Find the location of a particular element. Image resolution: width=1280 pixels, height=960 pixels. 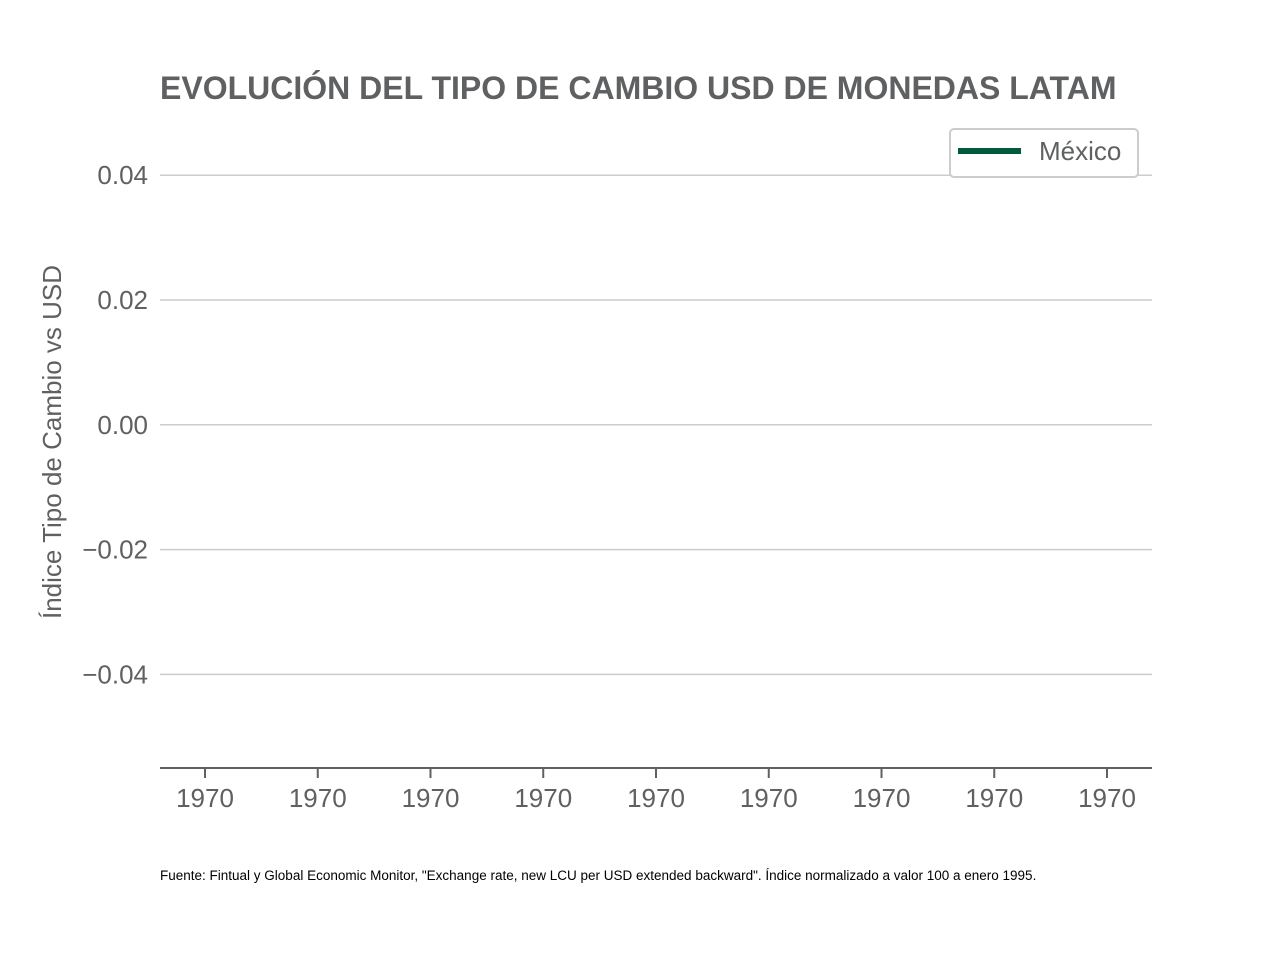

x-ticks: 1970 1970 1970 1970 1970 1970 1970 1970 1970 is located at coordinates (656, 790).